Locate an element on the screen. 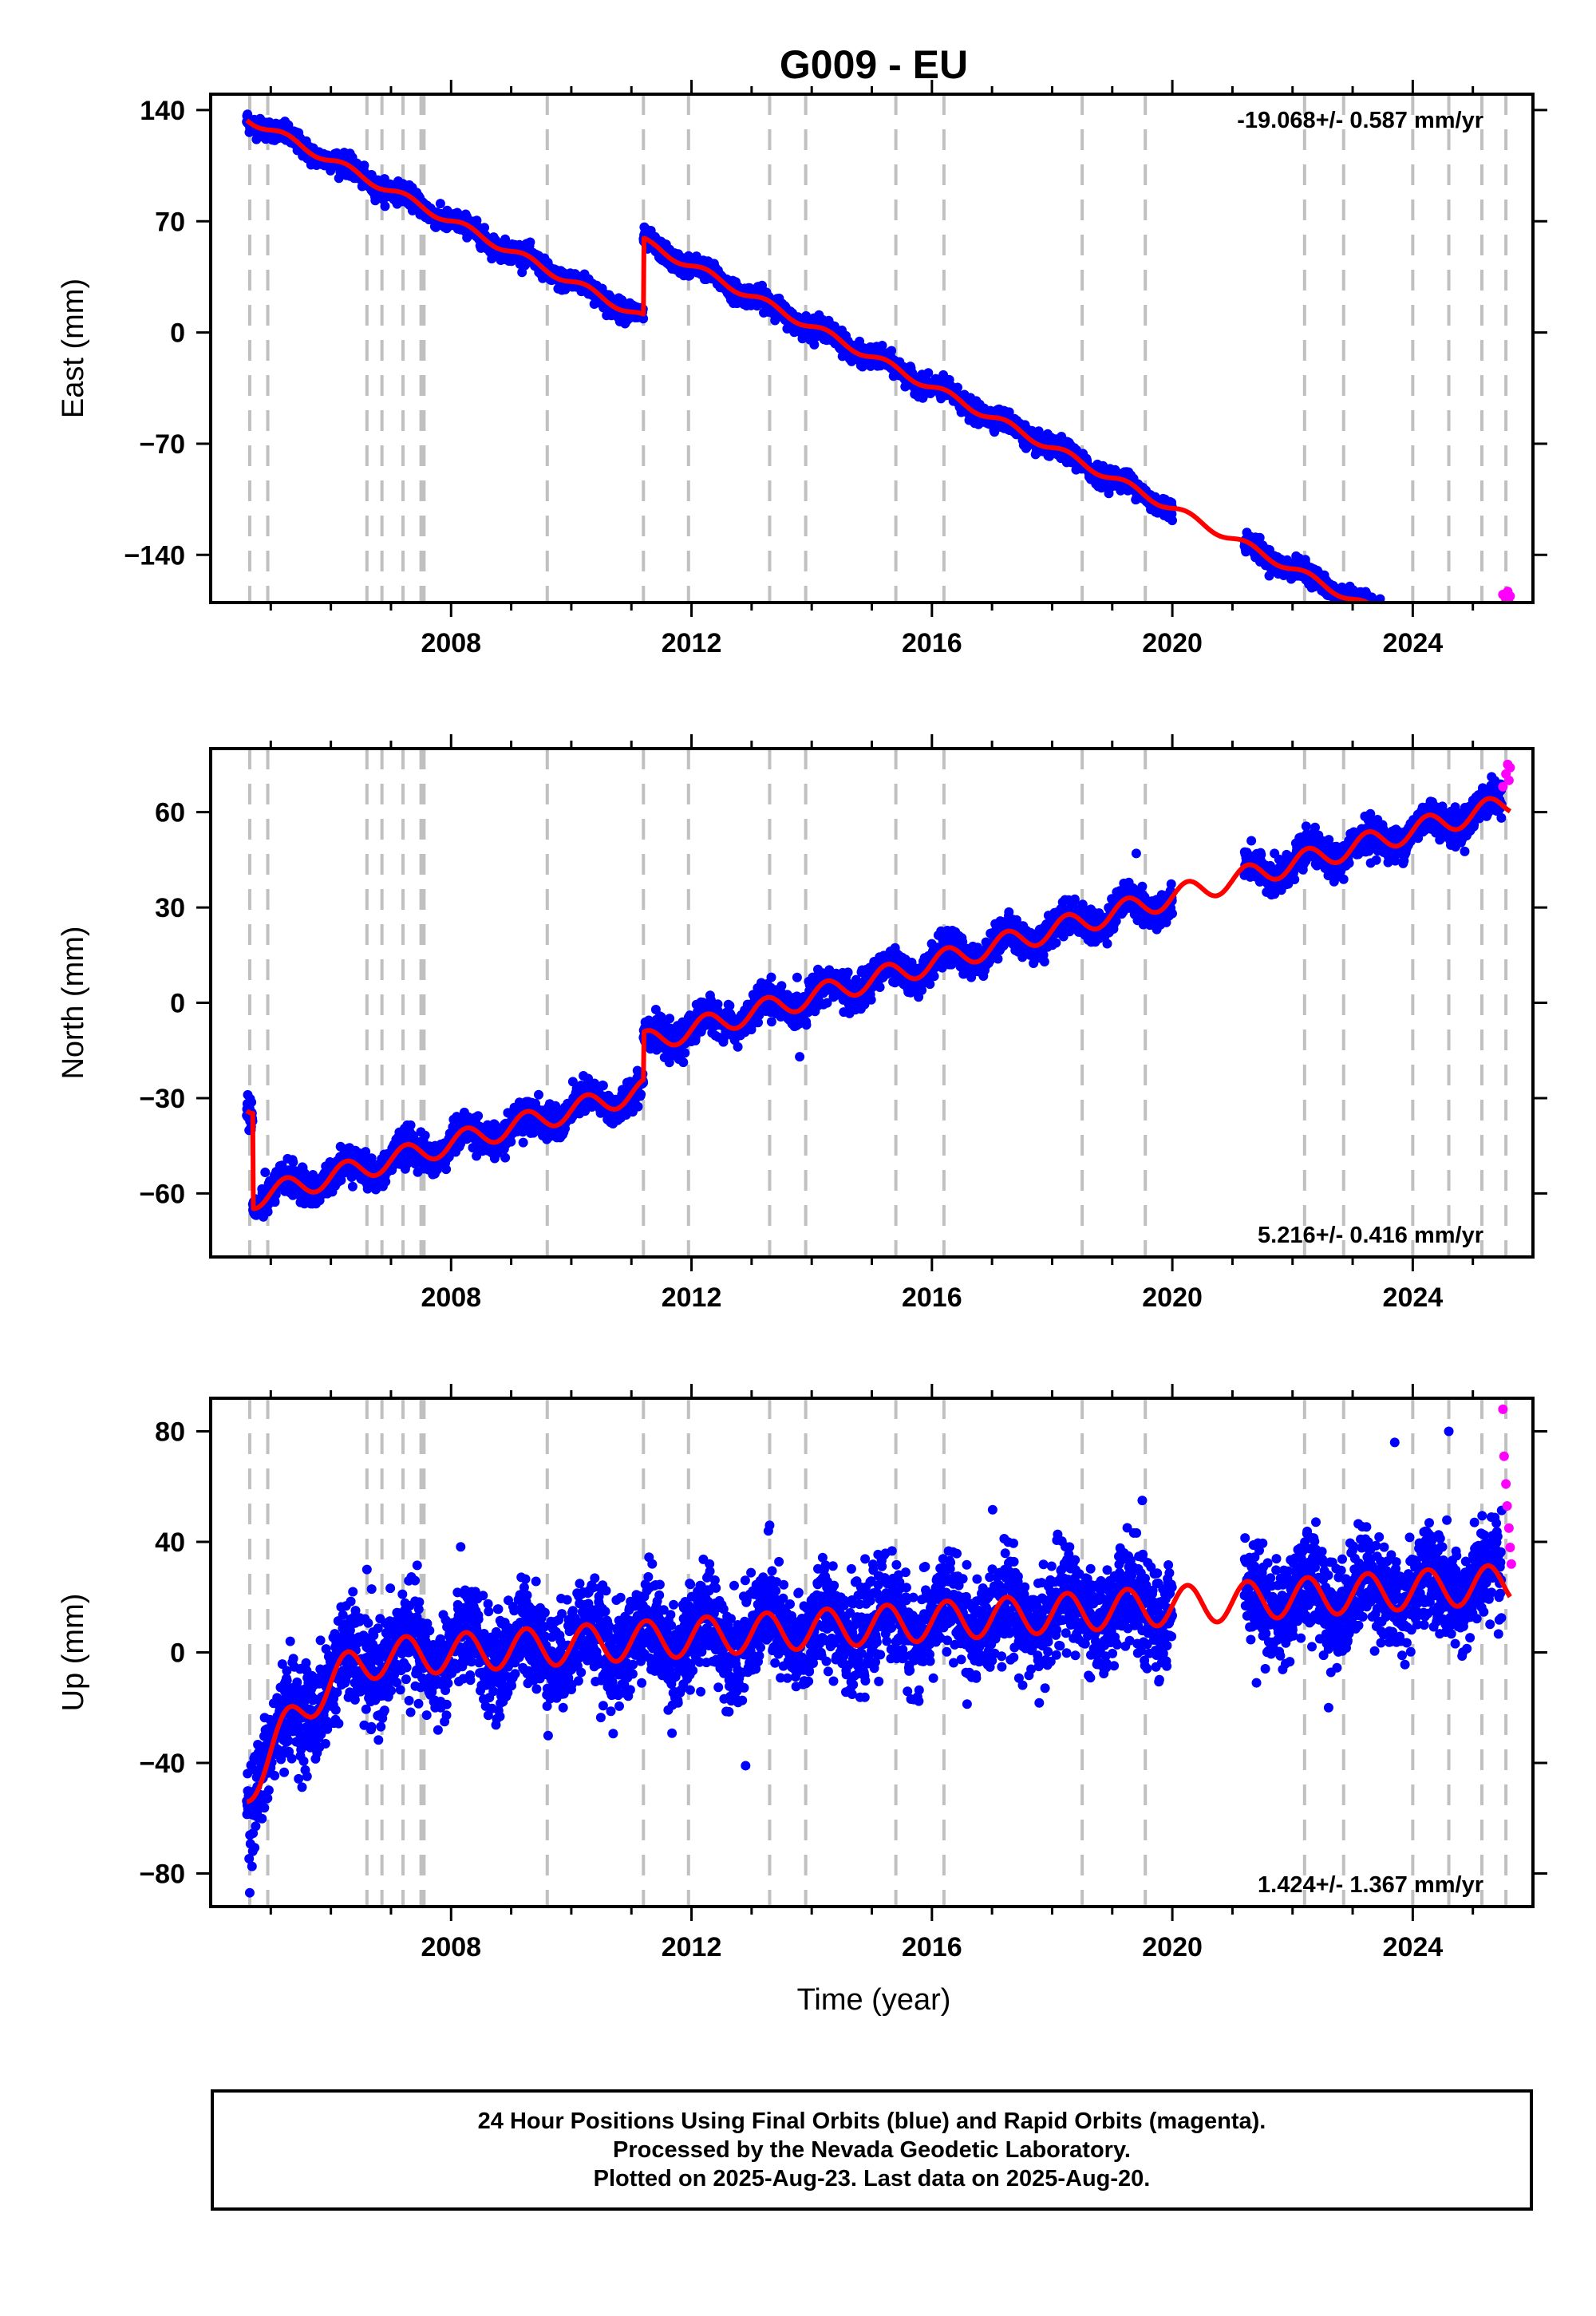  x-tick-label: 2020 is located at coordinates (1172, 643).